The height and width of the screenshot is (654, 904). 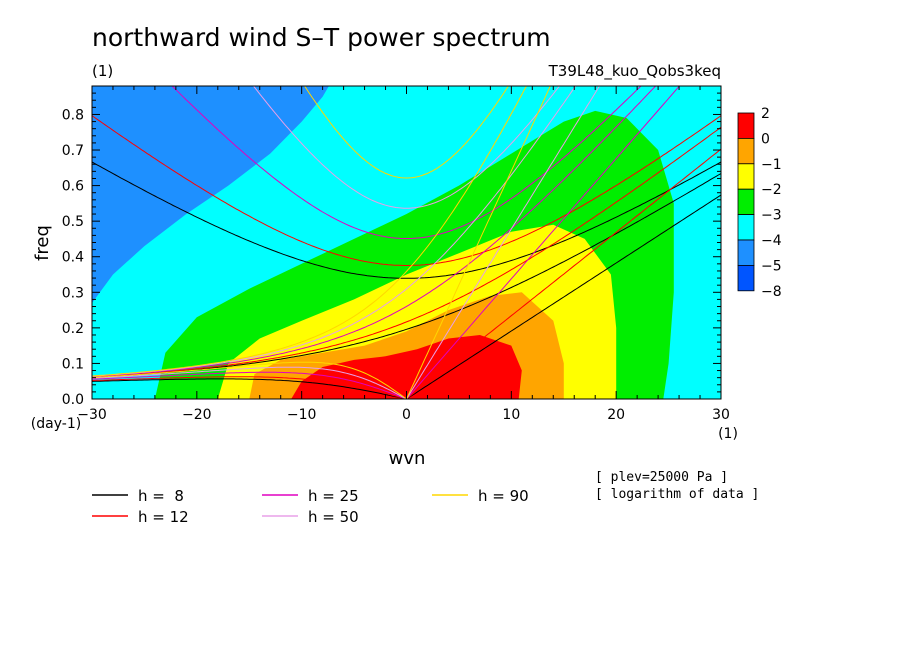 I want to click on curve-h25-kelvin, so click(x=543, y=242).